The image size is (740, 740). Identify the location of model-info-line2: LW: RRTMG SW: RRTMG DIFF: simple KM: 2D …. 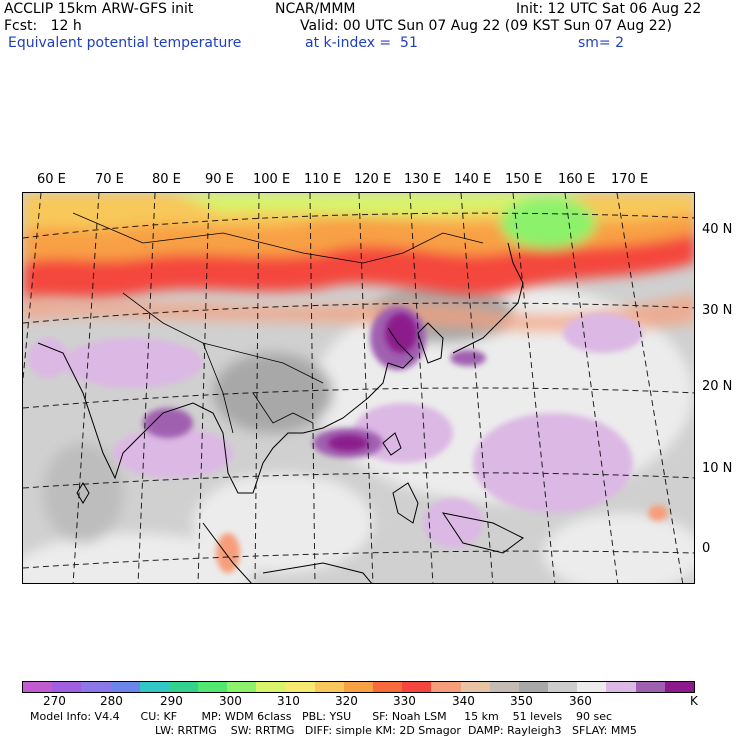
(396, 730).